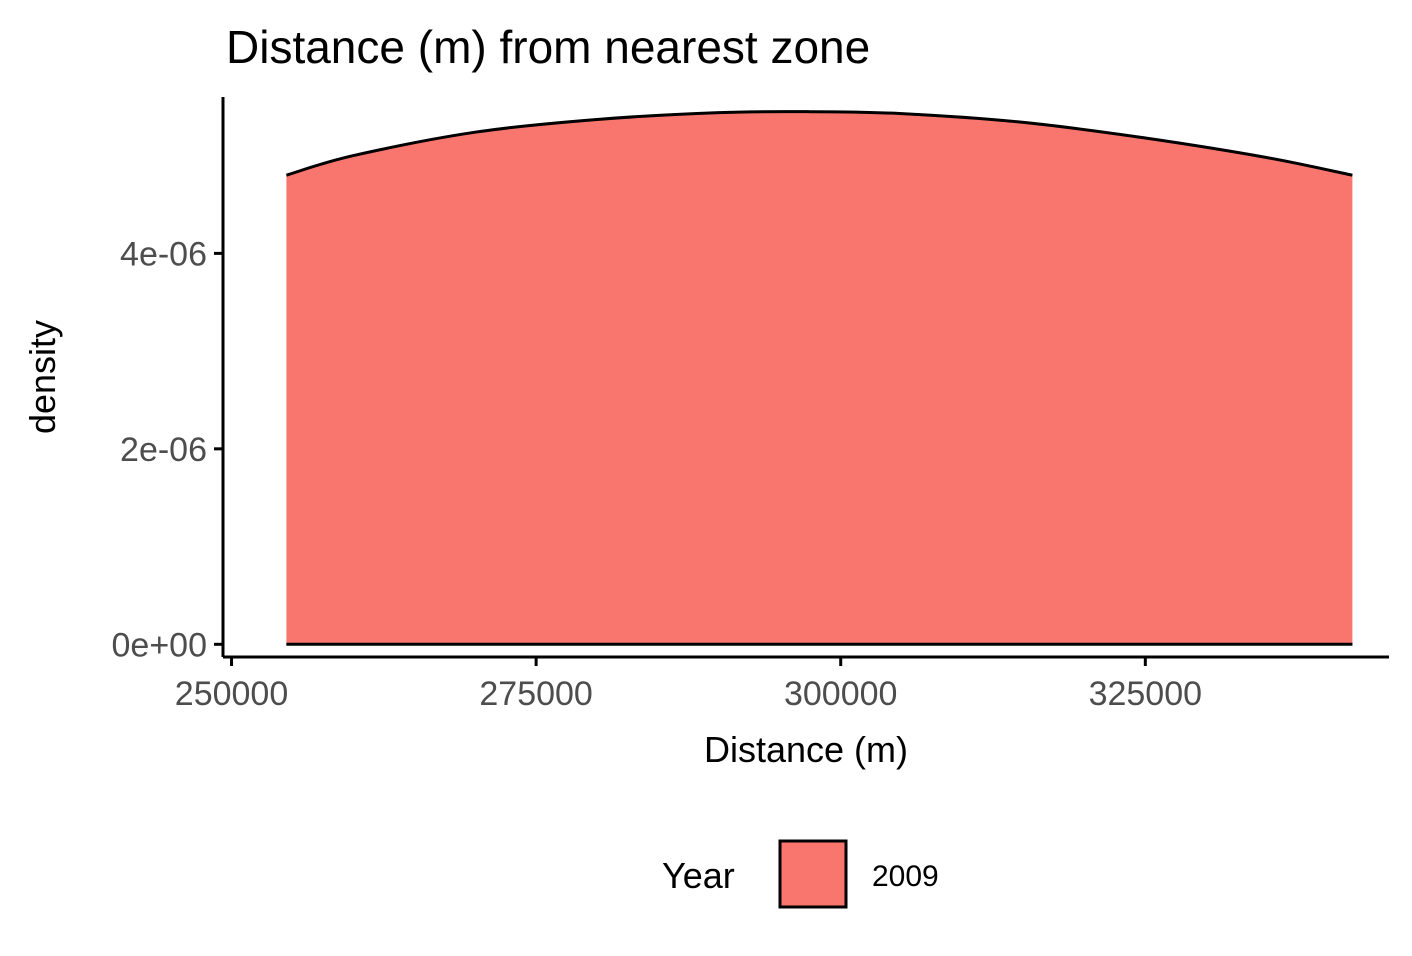 Image resolution: width=1412 pixels, height=956 pixels. I want to click on y-axis-ticks: 0e+00 2e-06 4e-06, so click(167, 449).